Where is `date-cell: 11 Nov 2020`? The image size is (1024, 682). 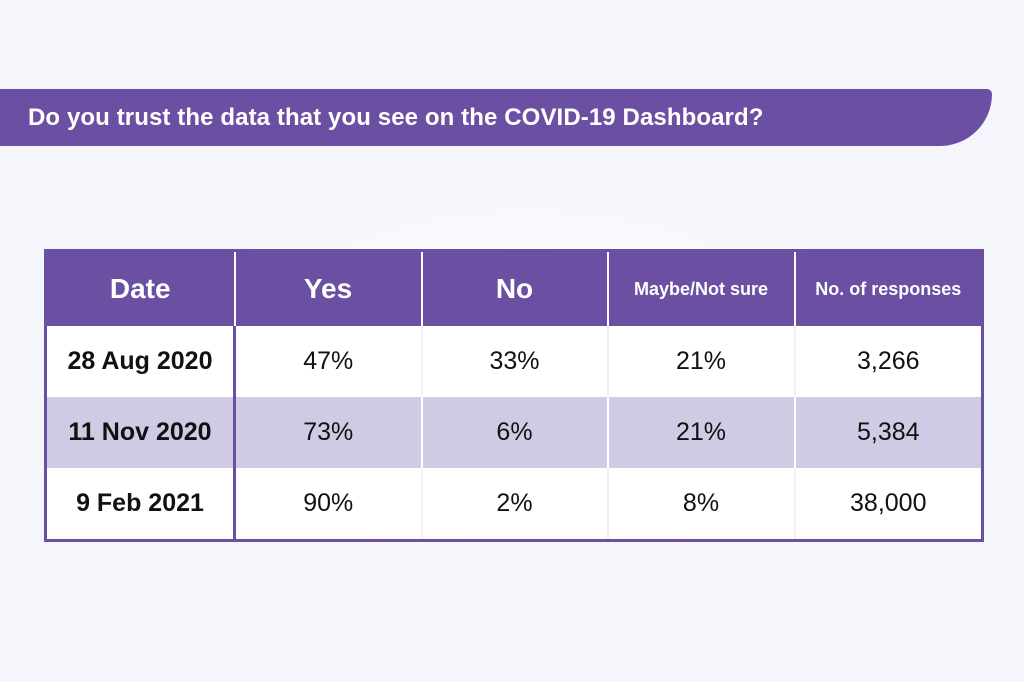 date-cell: 11 Nov 2020 is located at coordinates (140, 432).